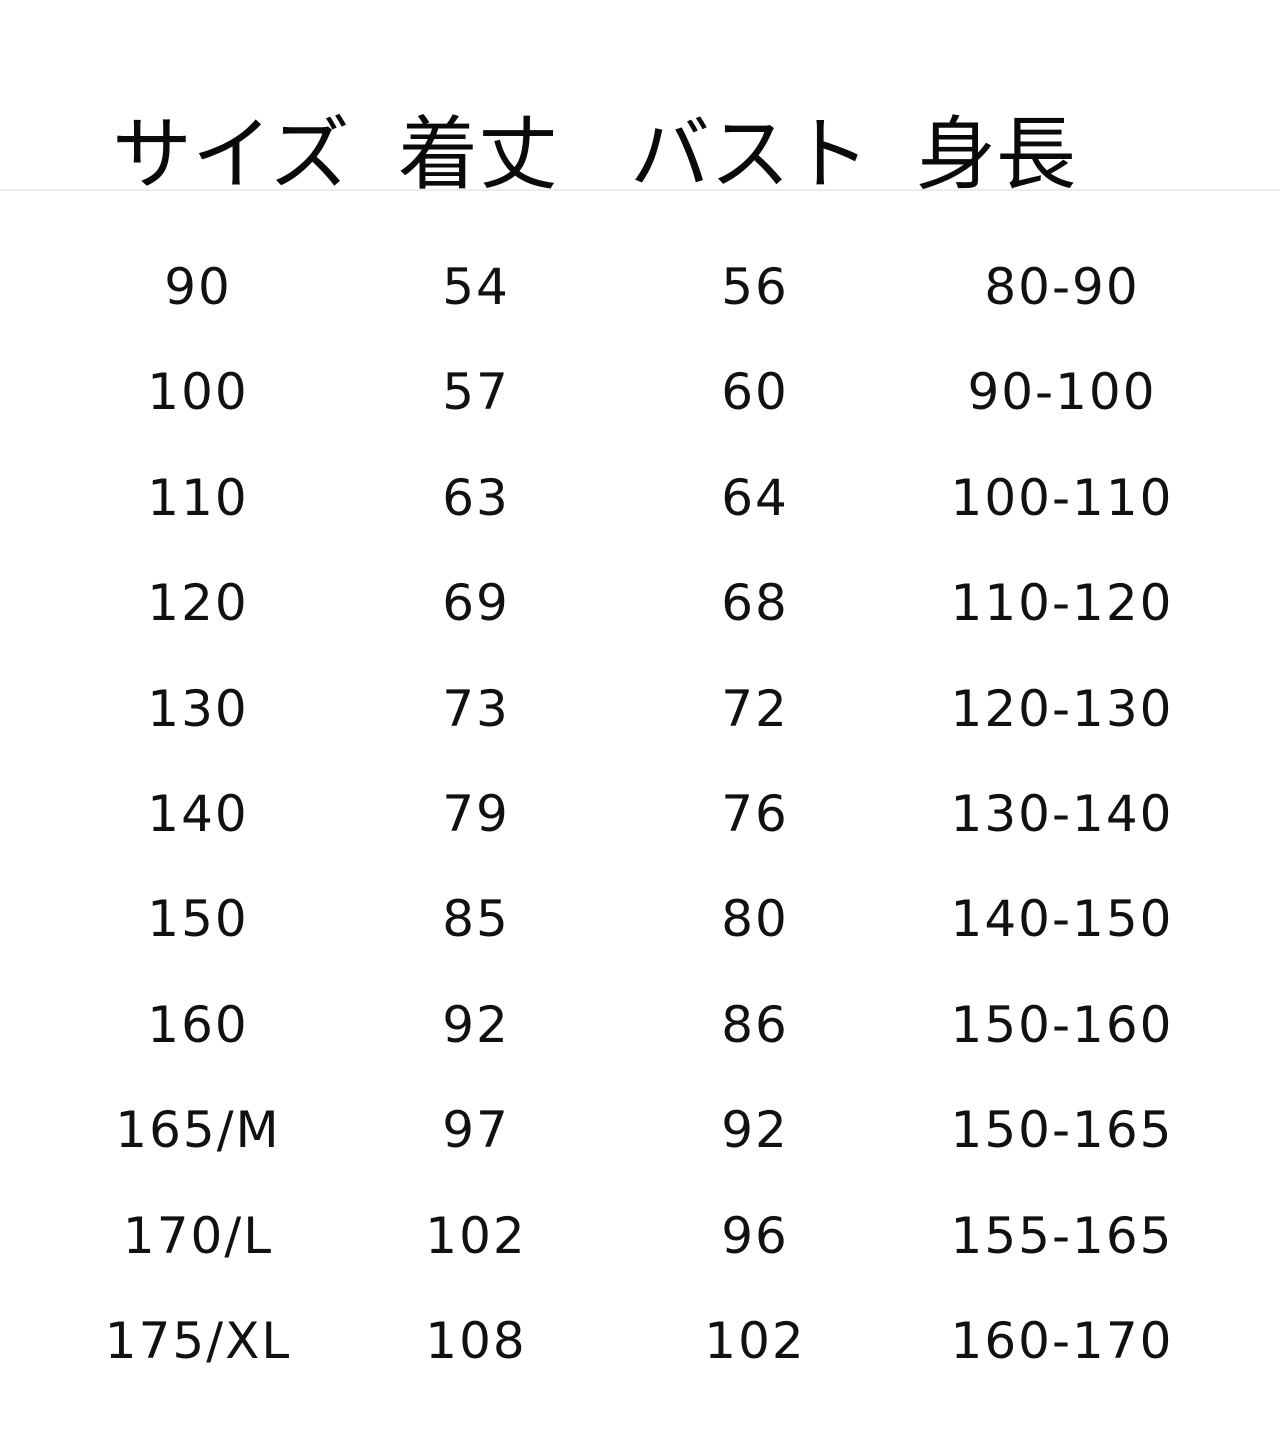 The image size is (1280, 1446). What do you see at coordinates (640, 603) in the screenshot?
I see `table-row: 120 69 68 110-120` at bounding box center [640, 603].